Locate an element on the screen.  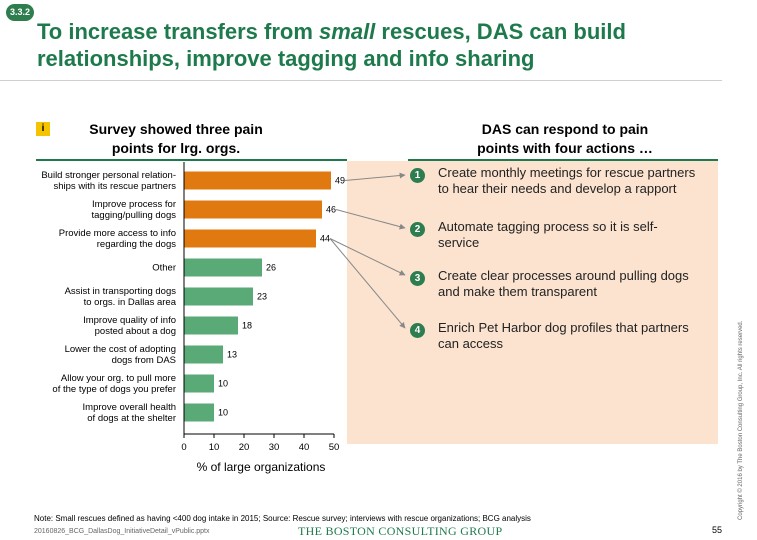
x-axis-label: % of large organizations is located at coordinates (261, 467).